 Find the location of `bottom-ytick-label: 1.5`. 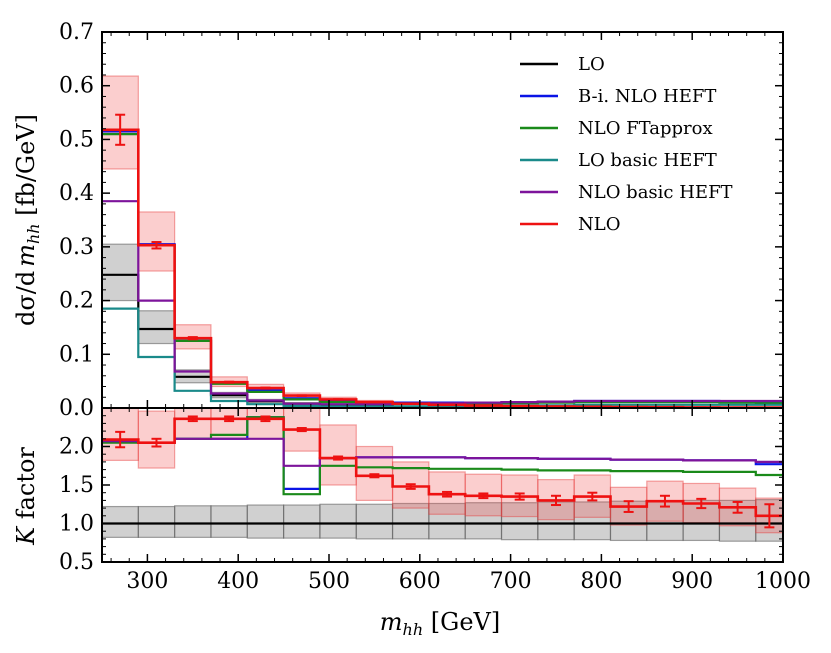

bottom-ytick-label: 1.5 is located at coordinates (76, 485).